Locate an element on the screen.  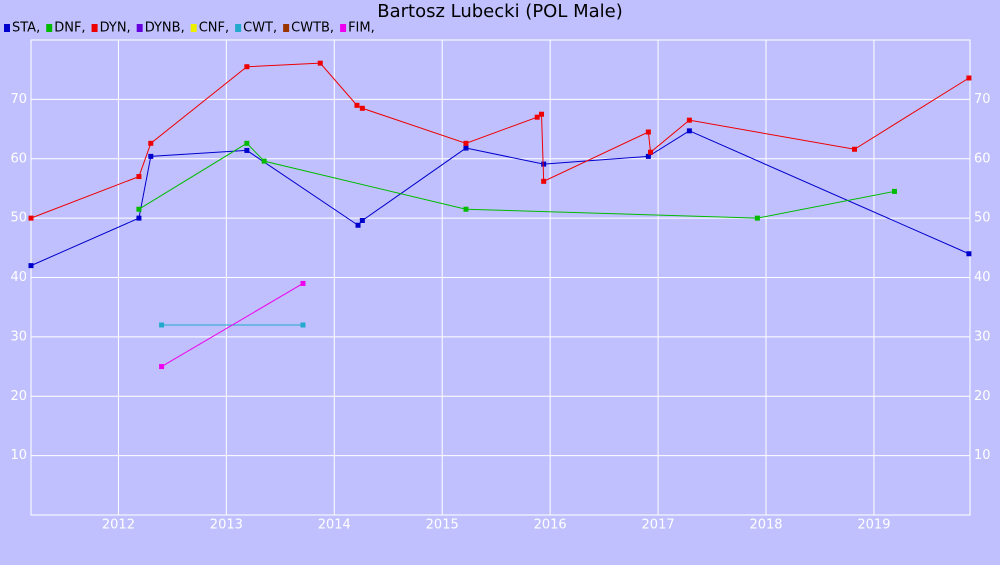
legend-label: CWT, is located at coordinates (260, 28).